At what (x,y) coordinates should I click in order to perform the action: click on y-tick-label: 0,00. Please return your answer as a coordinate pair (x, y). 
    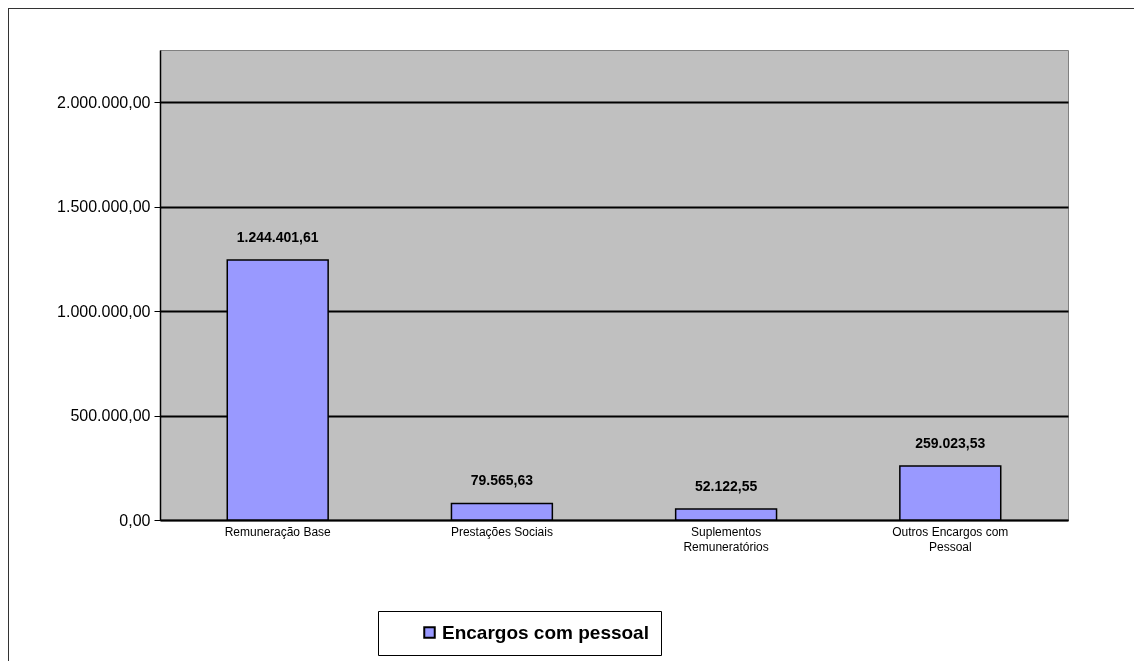
    Looking at the image, I should click on (135, 520).